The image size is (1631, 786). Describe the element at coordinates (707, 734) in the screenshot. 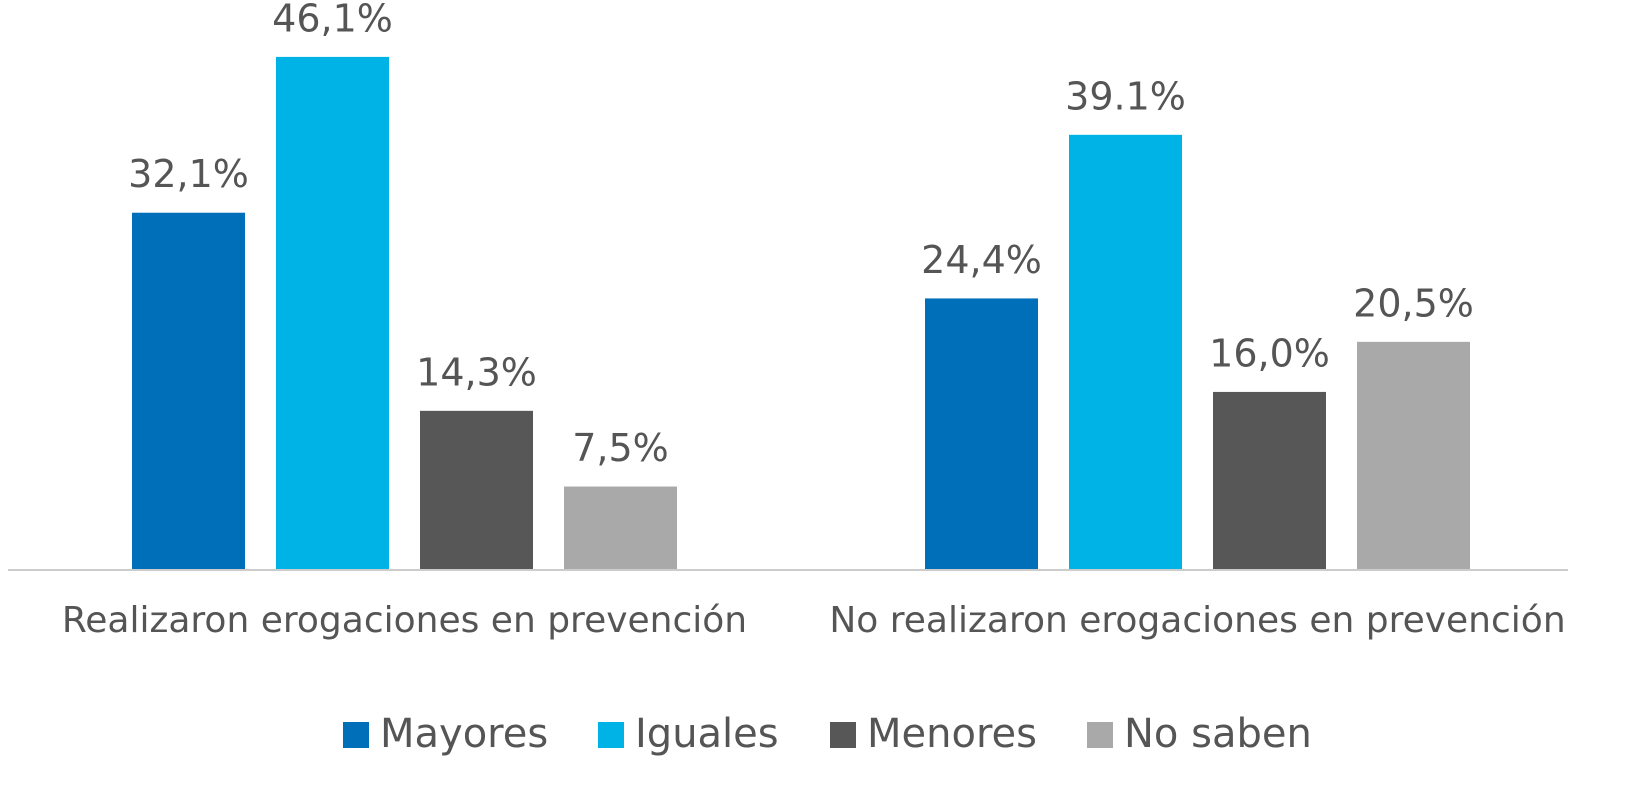

I see `legend-label: Iguales` at that location.